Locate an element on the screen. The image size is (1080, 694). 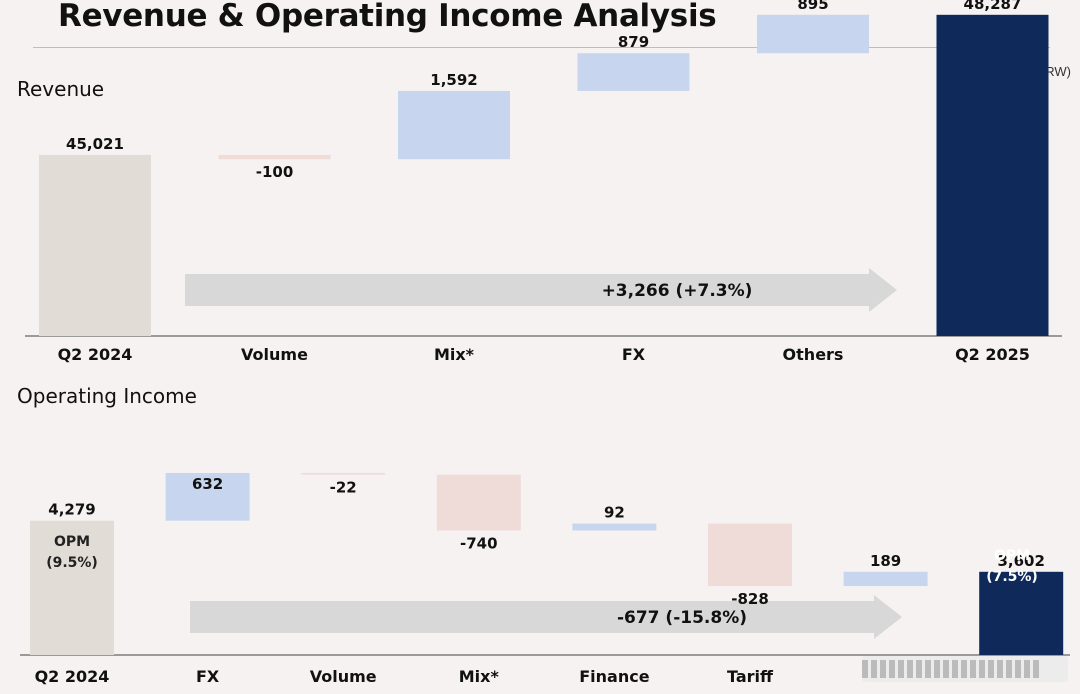
revenue-category-label-q2-2024: Q2 2024 is located at coordinates (95, 354).